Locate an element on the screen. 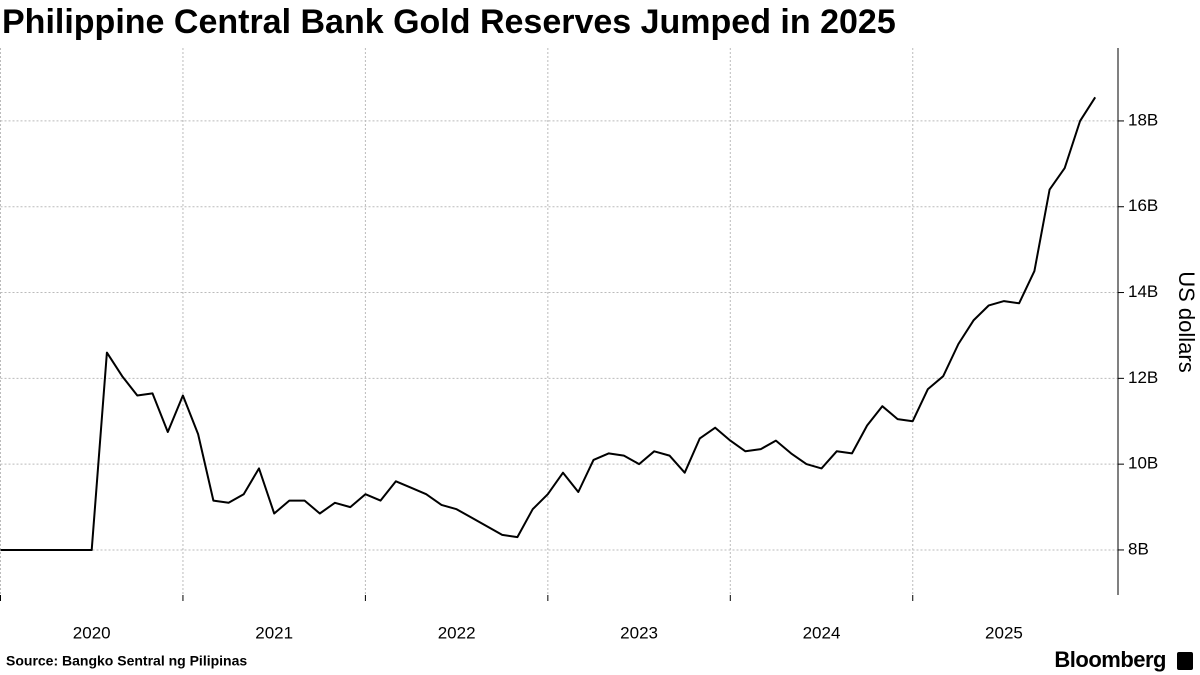  x-tick-label: 2025 is located at coordinates (1004, 632).